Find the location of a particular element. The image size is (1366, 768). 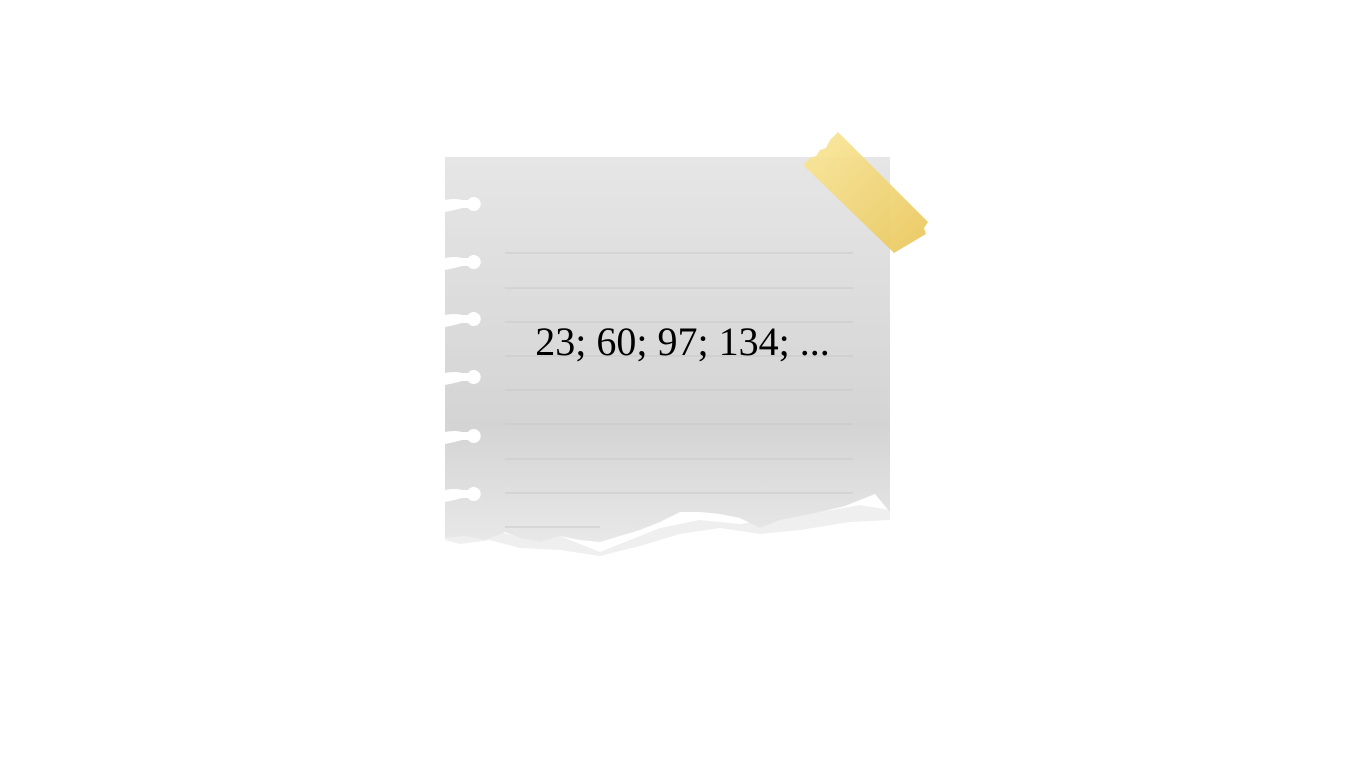

torn-edge-shadow is located at coordinates (667, 530).